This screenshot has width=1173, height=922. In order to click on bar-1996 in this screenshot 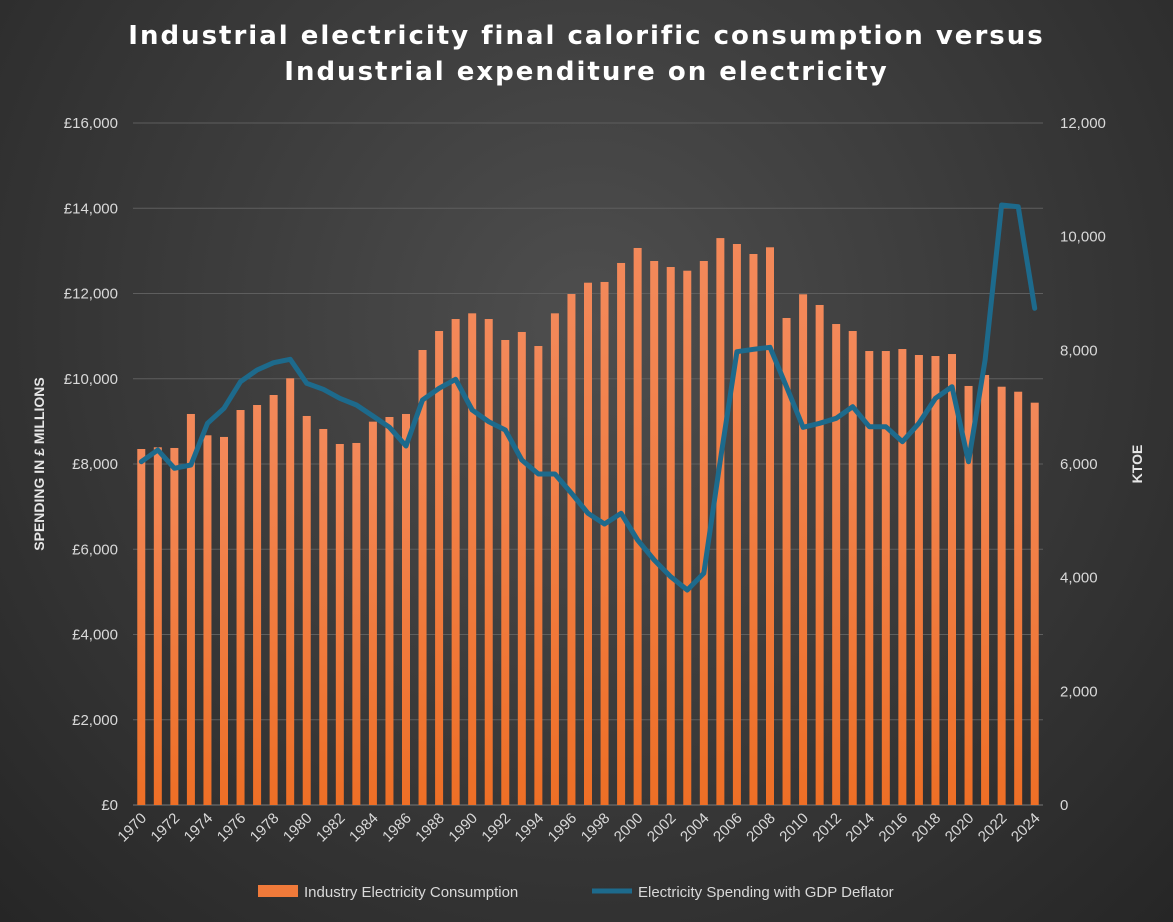, I will do `click(571, 549)`.